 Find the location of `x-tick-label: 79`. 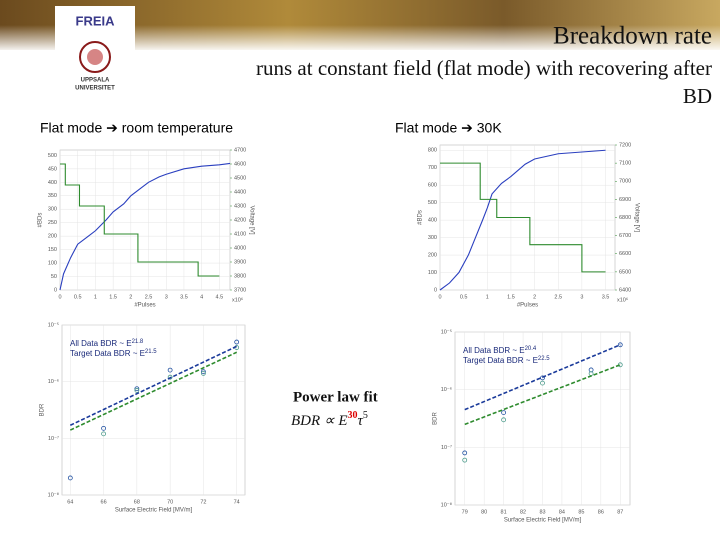

x-tick-label: 79 is located at coordinates (465, 512).